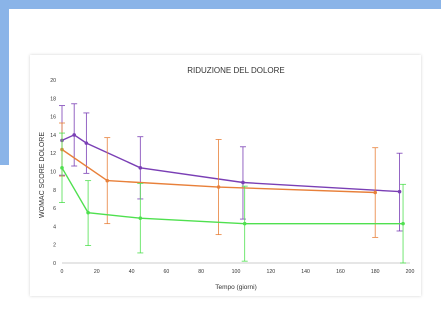 The height and width of the screenshot is (333, 441). What do you see at coordinates (53, 154) in the screenshot?
I see `y-tick-label: 12` at bounding box center [53, 154].